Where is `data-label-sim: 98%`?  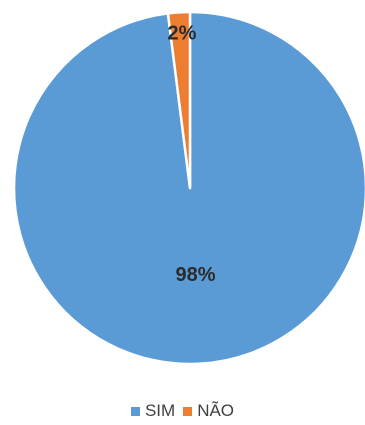 data-label-sim: 98% is located at coordinates (196, 275).